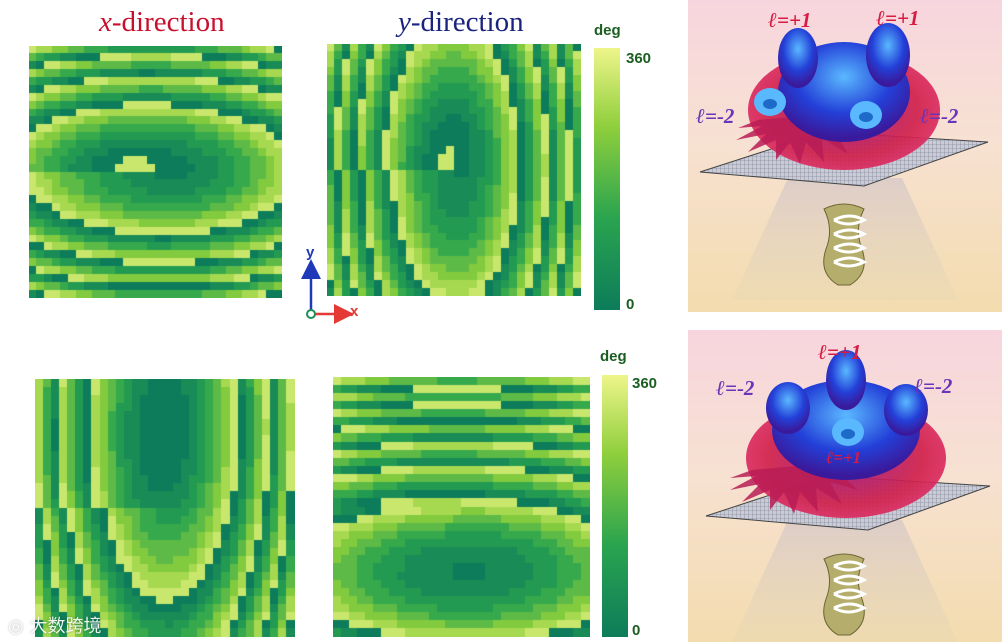 The width and height of the screenshot is (1002, 642). Describe the element at coordinates (613, 356) in the screenshot. I see `colorbar-bottom-unit: deg` at that location.